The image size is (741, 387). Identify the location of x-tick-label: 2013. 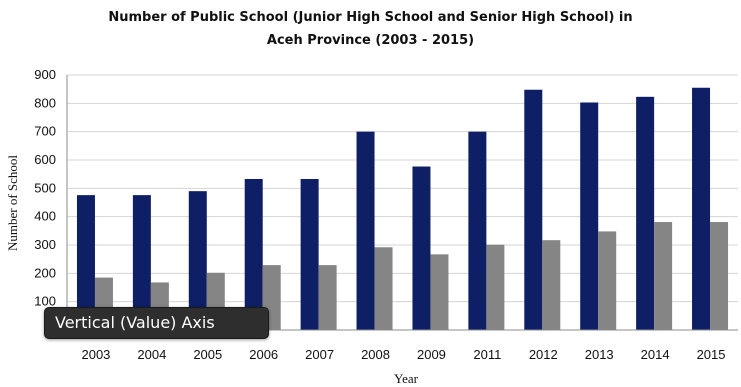
(599, 354).